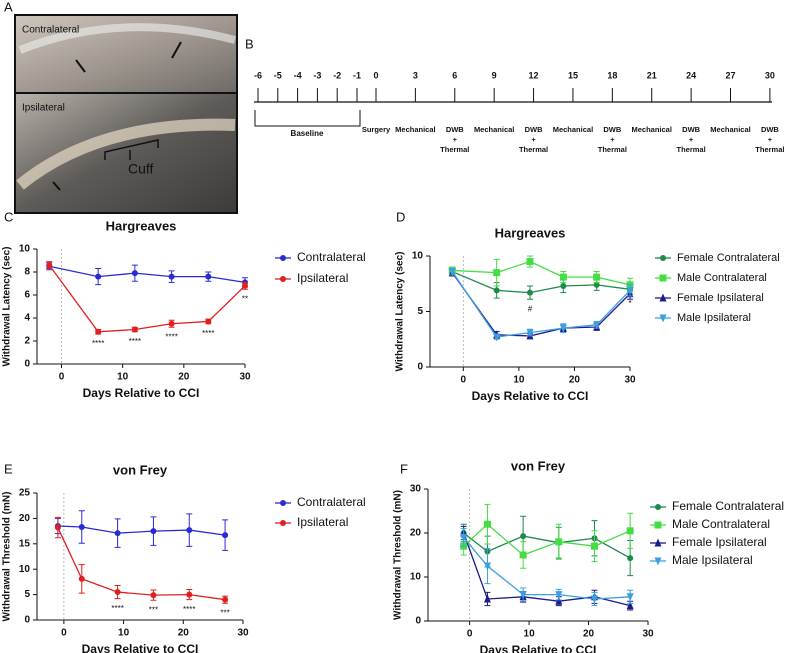  What do you see at coordinates (464, 380) in the screenshot?
I see `x-tick-label: 0` at bounding box center [464, 380].